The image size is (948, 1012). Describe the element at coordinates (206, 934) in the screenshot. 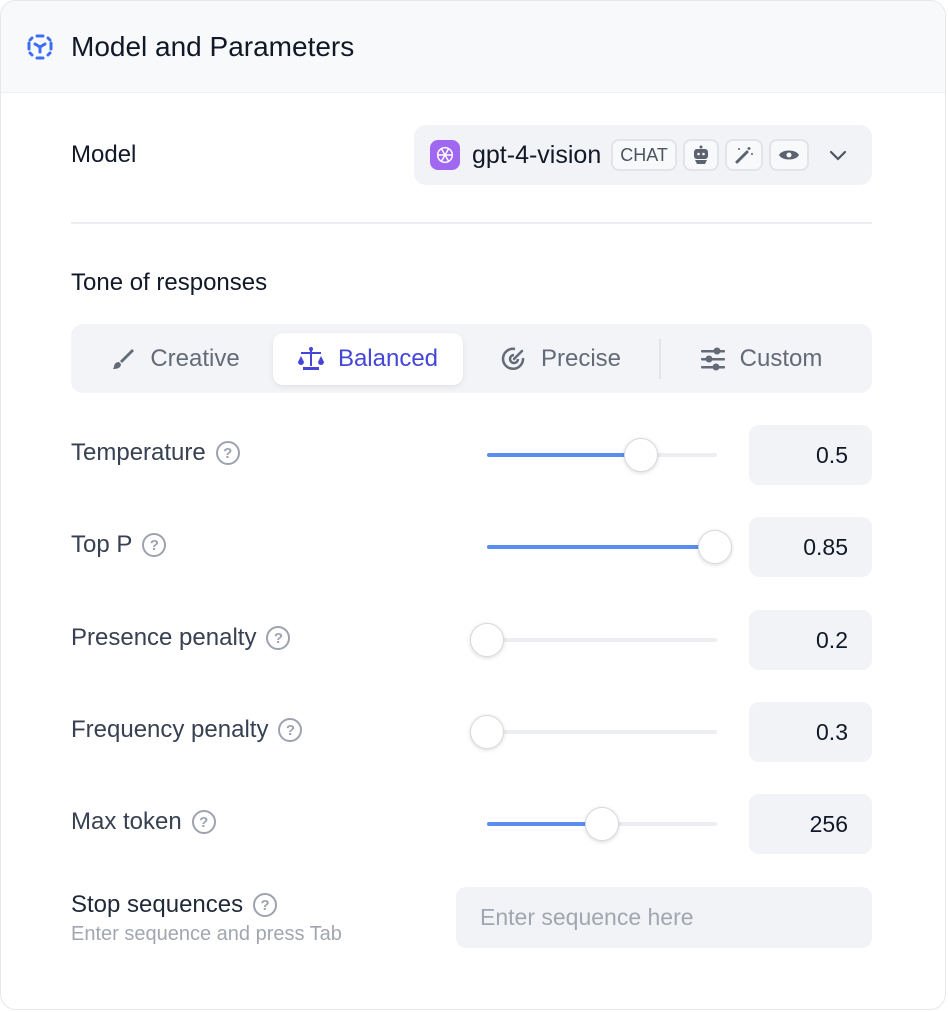

I see `stop-sequences-hint: Enter sequence and press Tab` at that location.